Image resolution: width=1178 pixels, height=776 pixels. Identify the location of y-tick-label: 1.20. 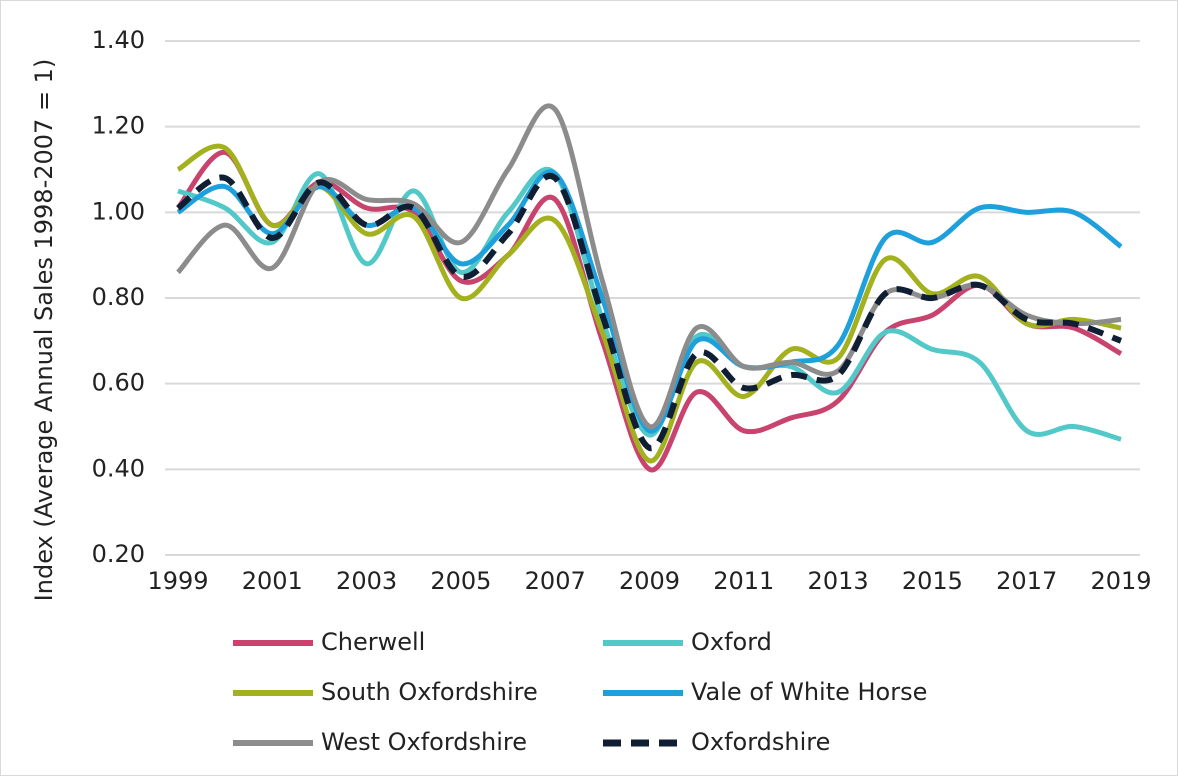
(118, 126).